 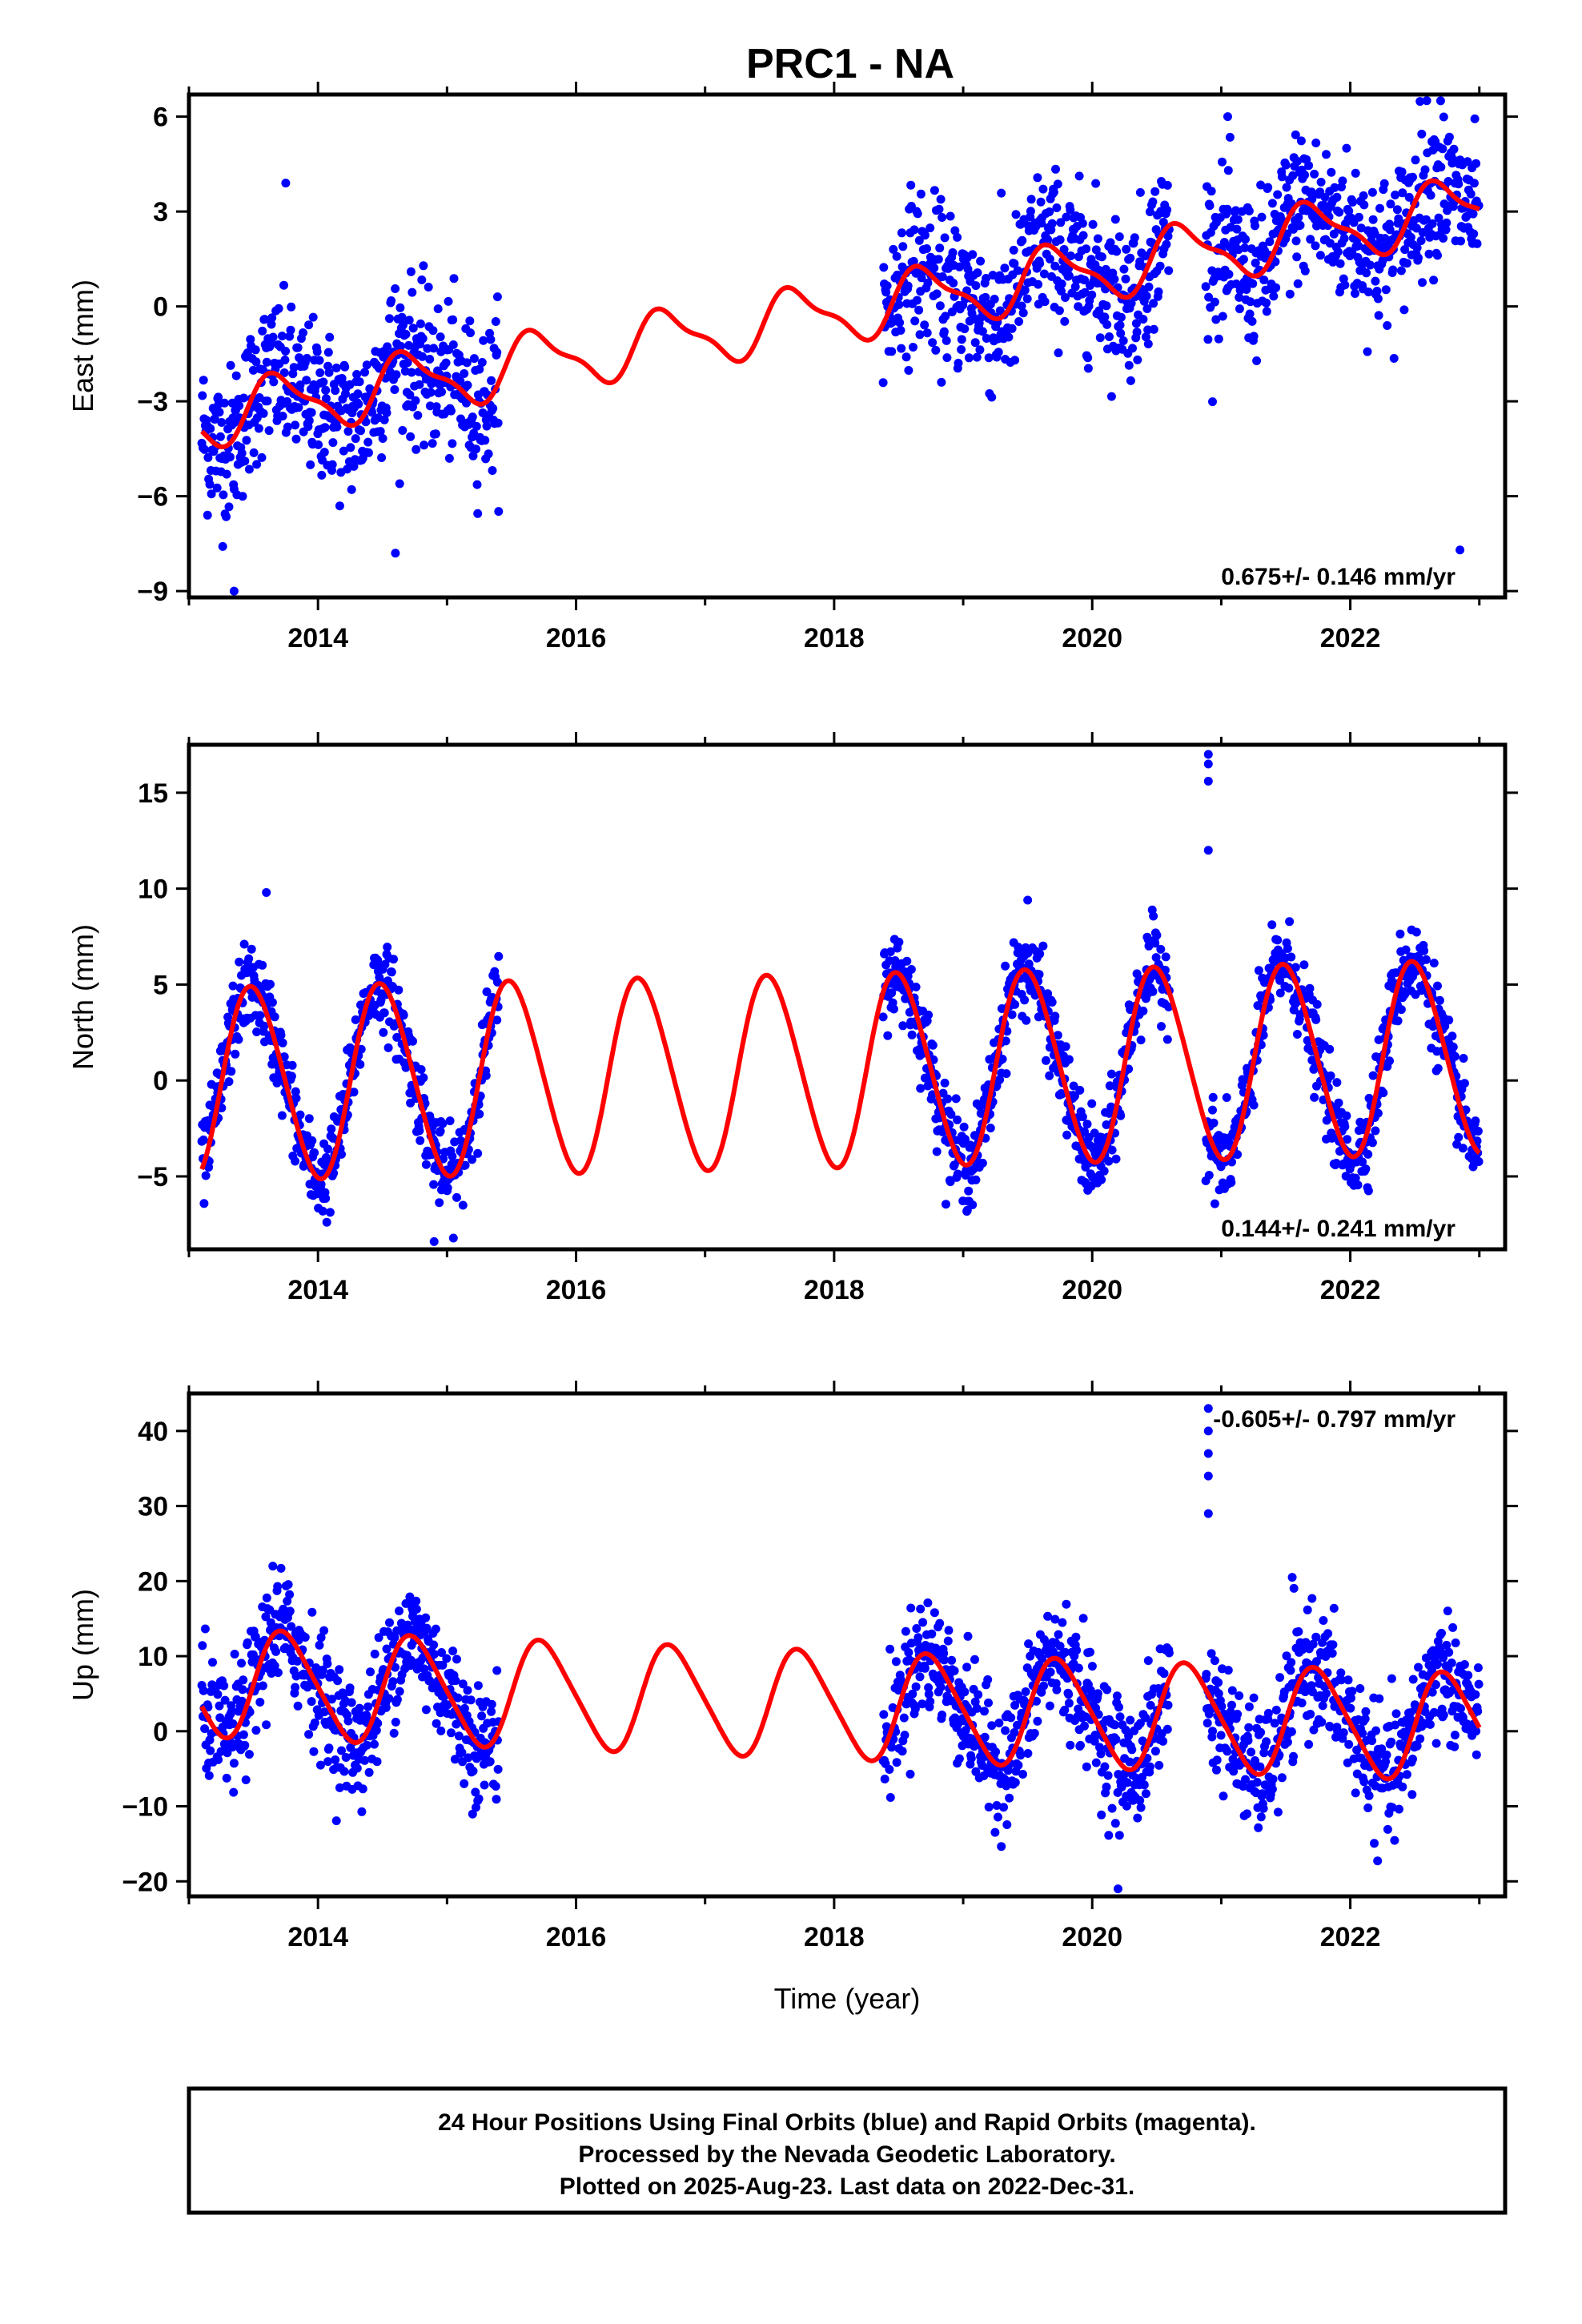 What do you see at coordinates (273, 1566) in the screenshot?
I see `up-outlier-point` at bounding box center [273, 1566].